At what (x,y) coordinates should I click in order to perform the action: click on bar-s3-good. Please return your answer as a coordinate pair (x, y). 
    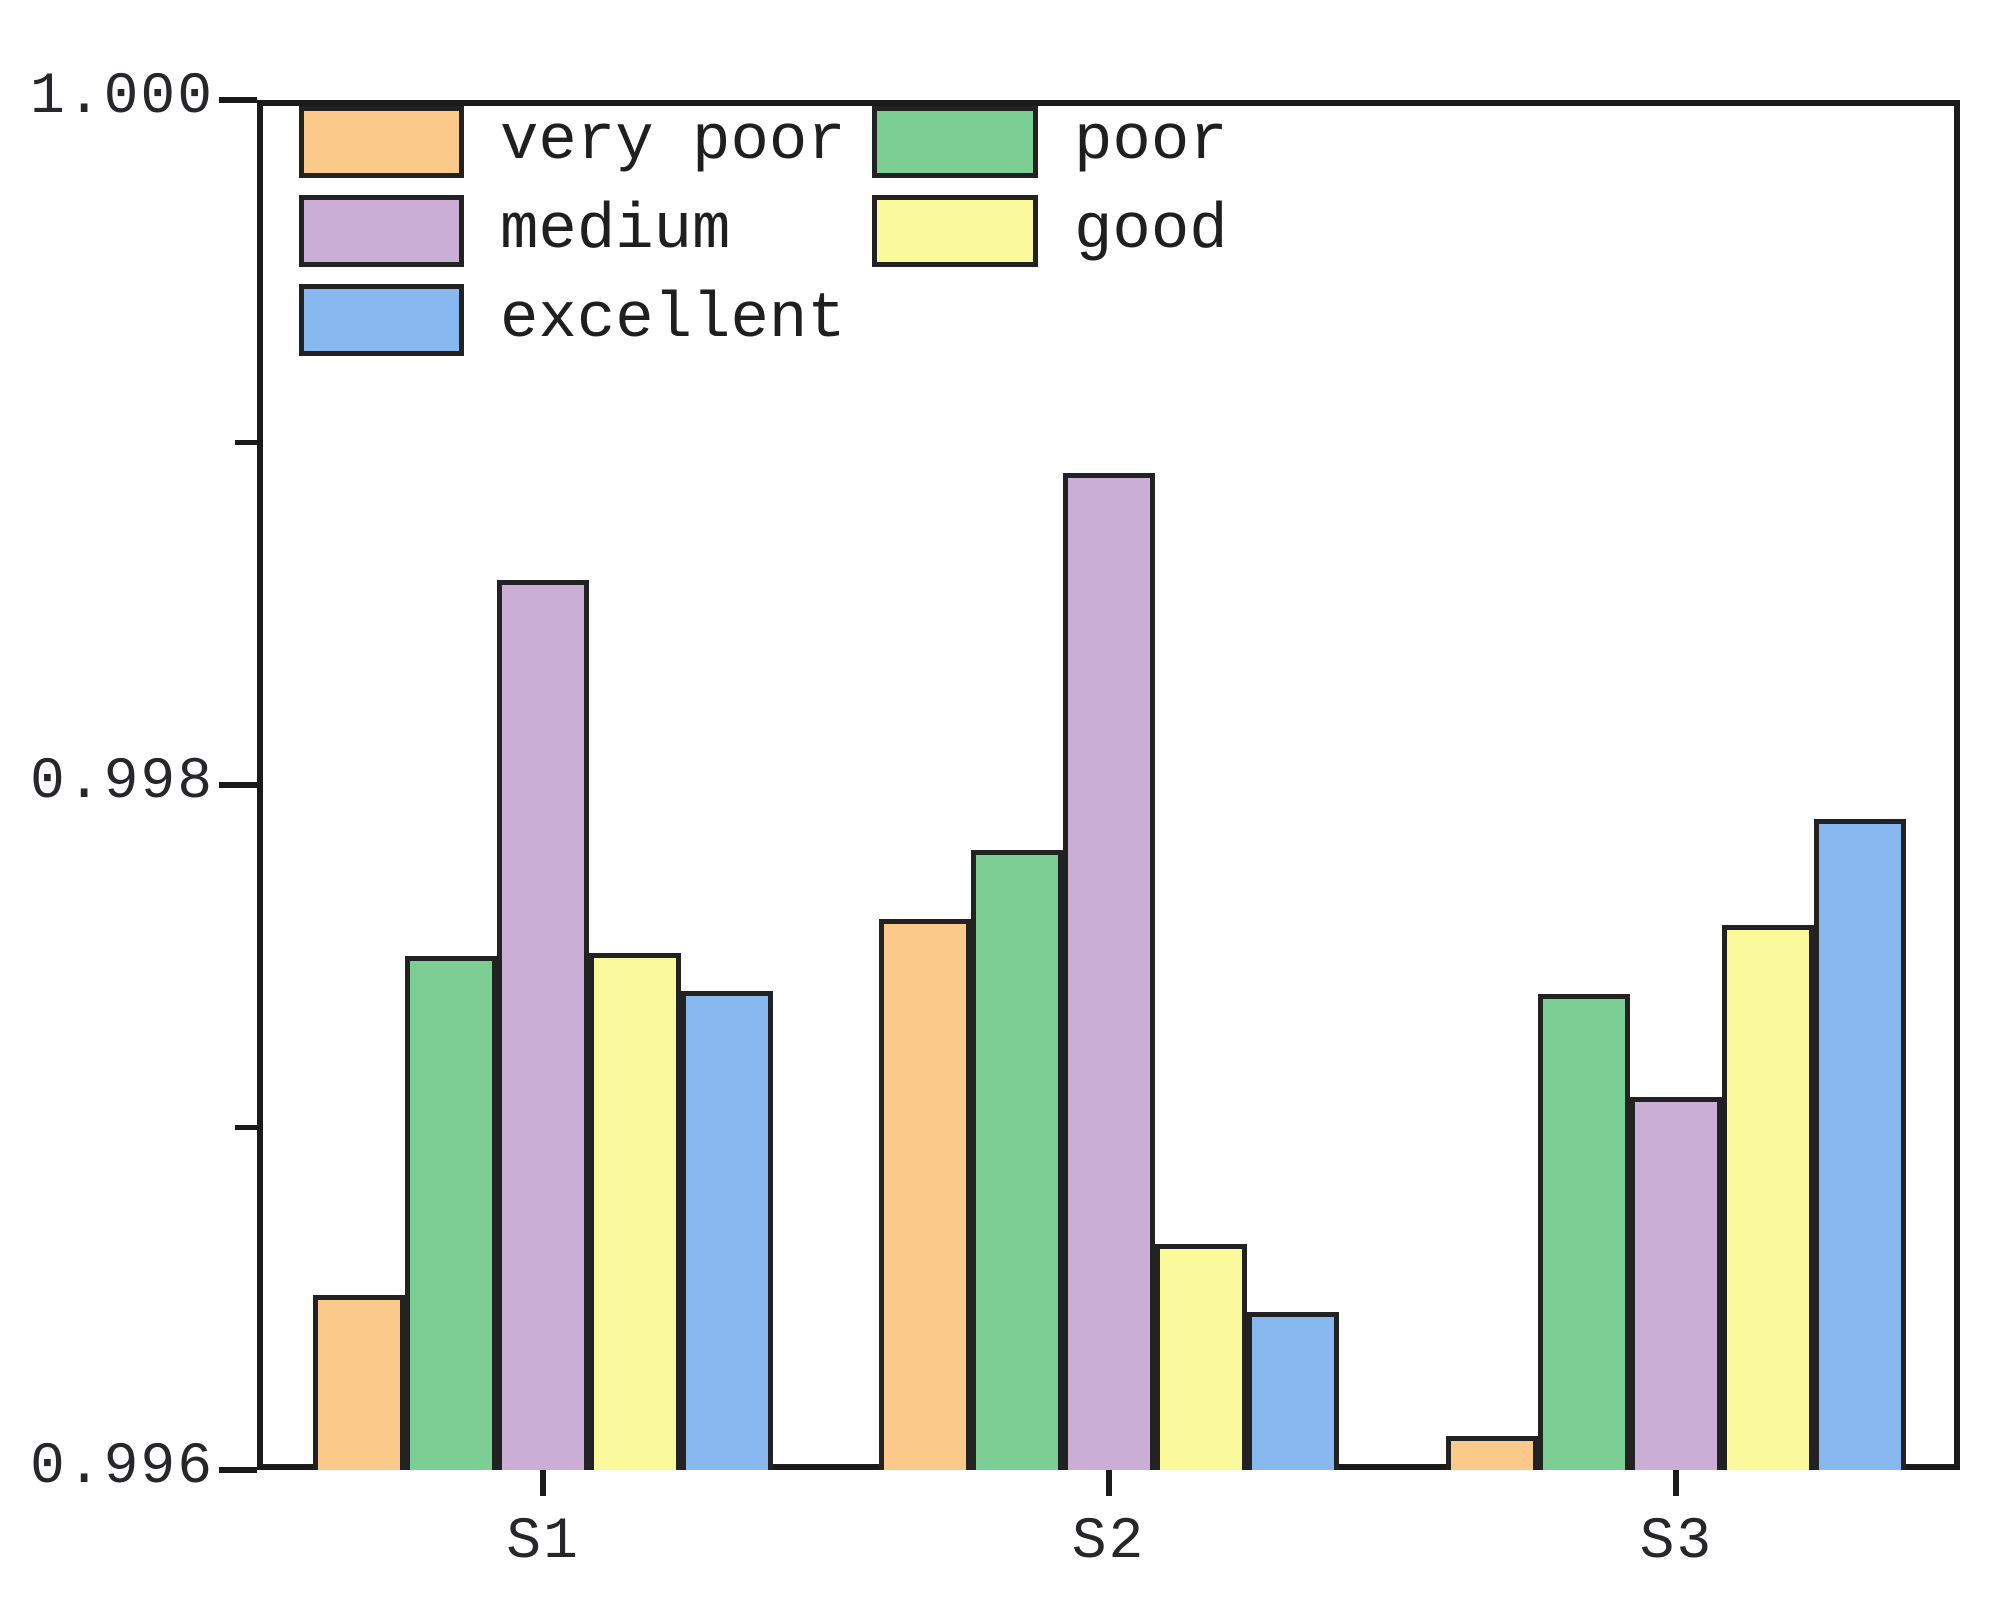
    Looking at the image, I should click on (1768, 1197).